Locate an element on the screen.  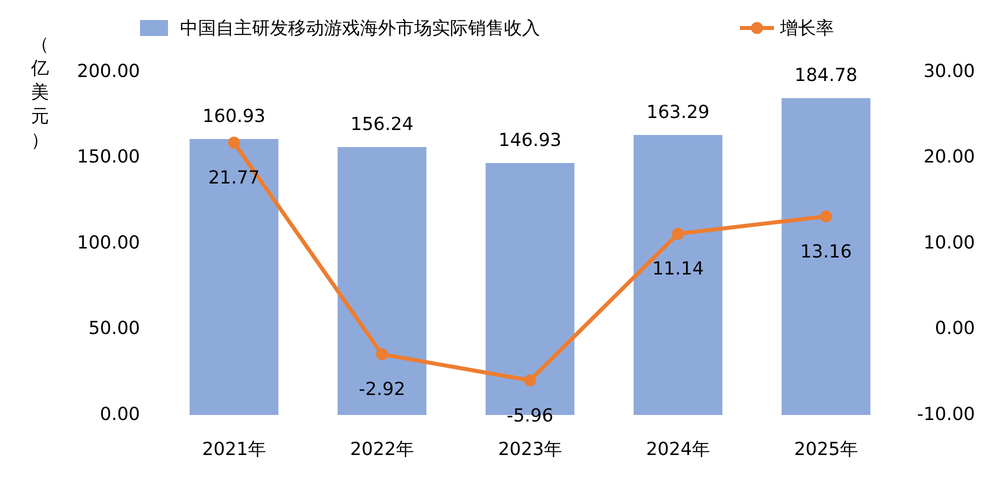
y-tick-label: 150.00 is located at coordinates (108, 157).